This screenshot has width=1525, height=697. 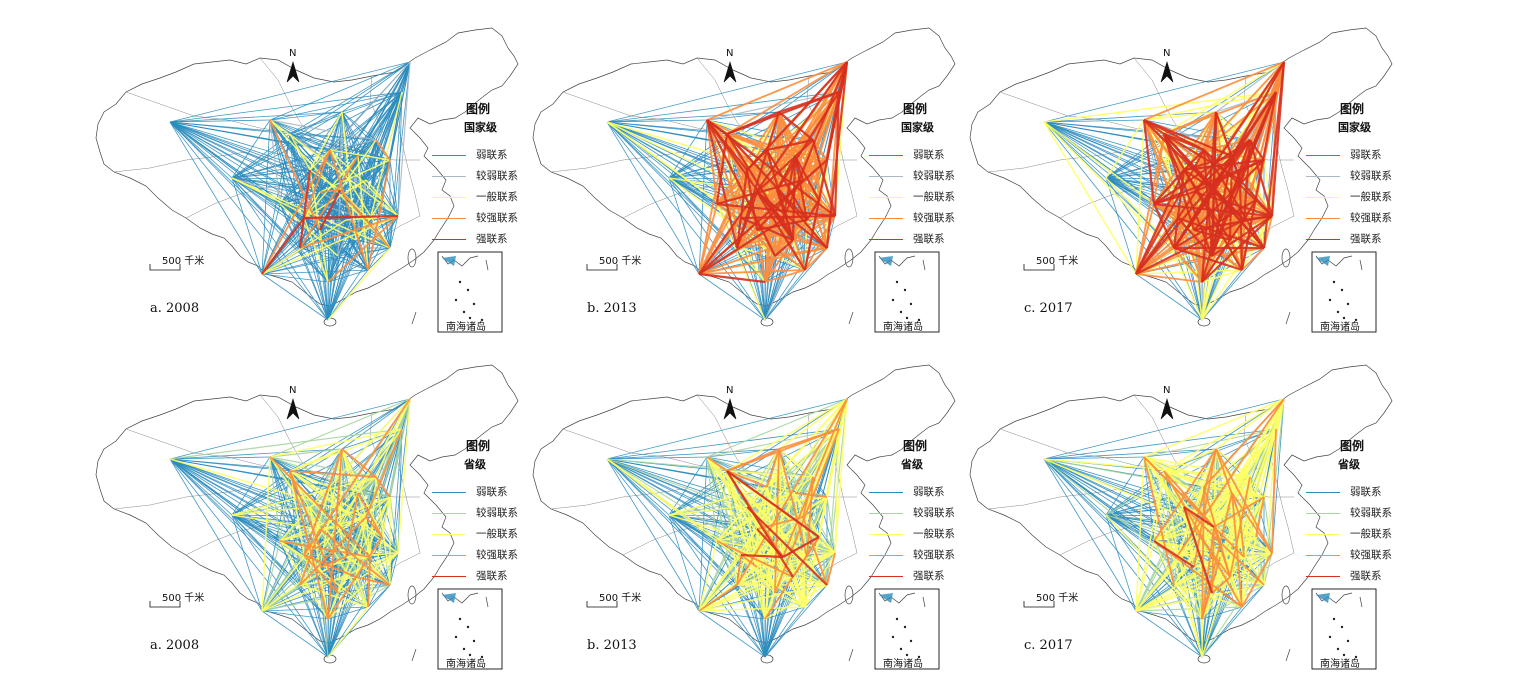 What do you see at coordinates (929, 176) in the screenshot?
I see `legend-item: 较弱联系` at bounding box center [929, 176].